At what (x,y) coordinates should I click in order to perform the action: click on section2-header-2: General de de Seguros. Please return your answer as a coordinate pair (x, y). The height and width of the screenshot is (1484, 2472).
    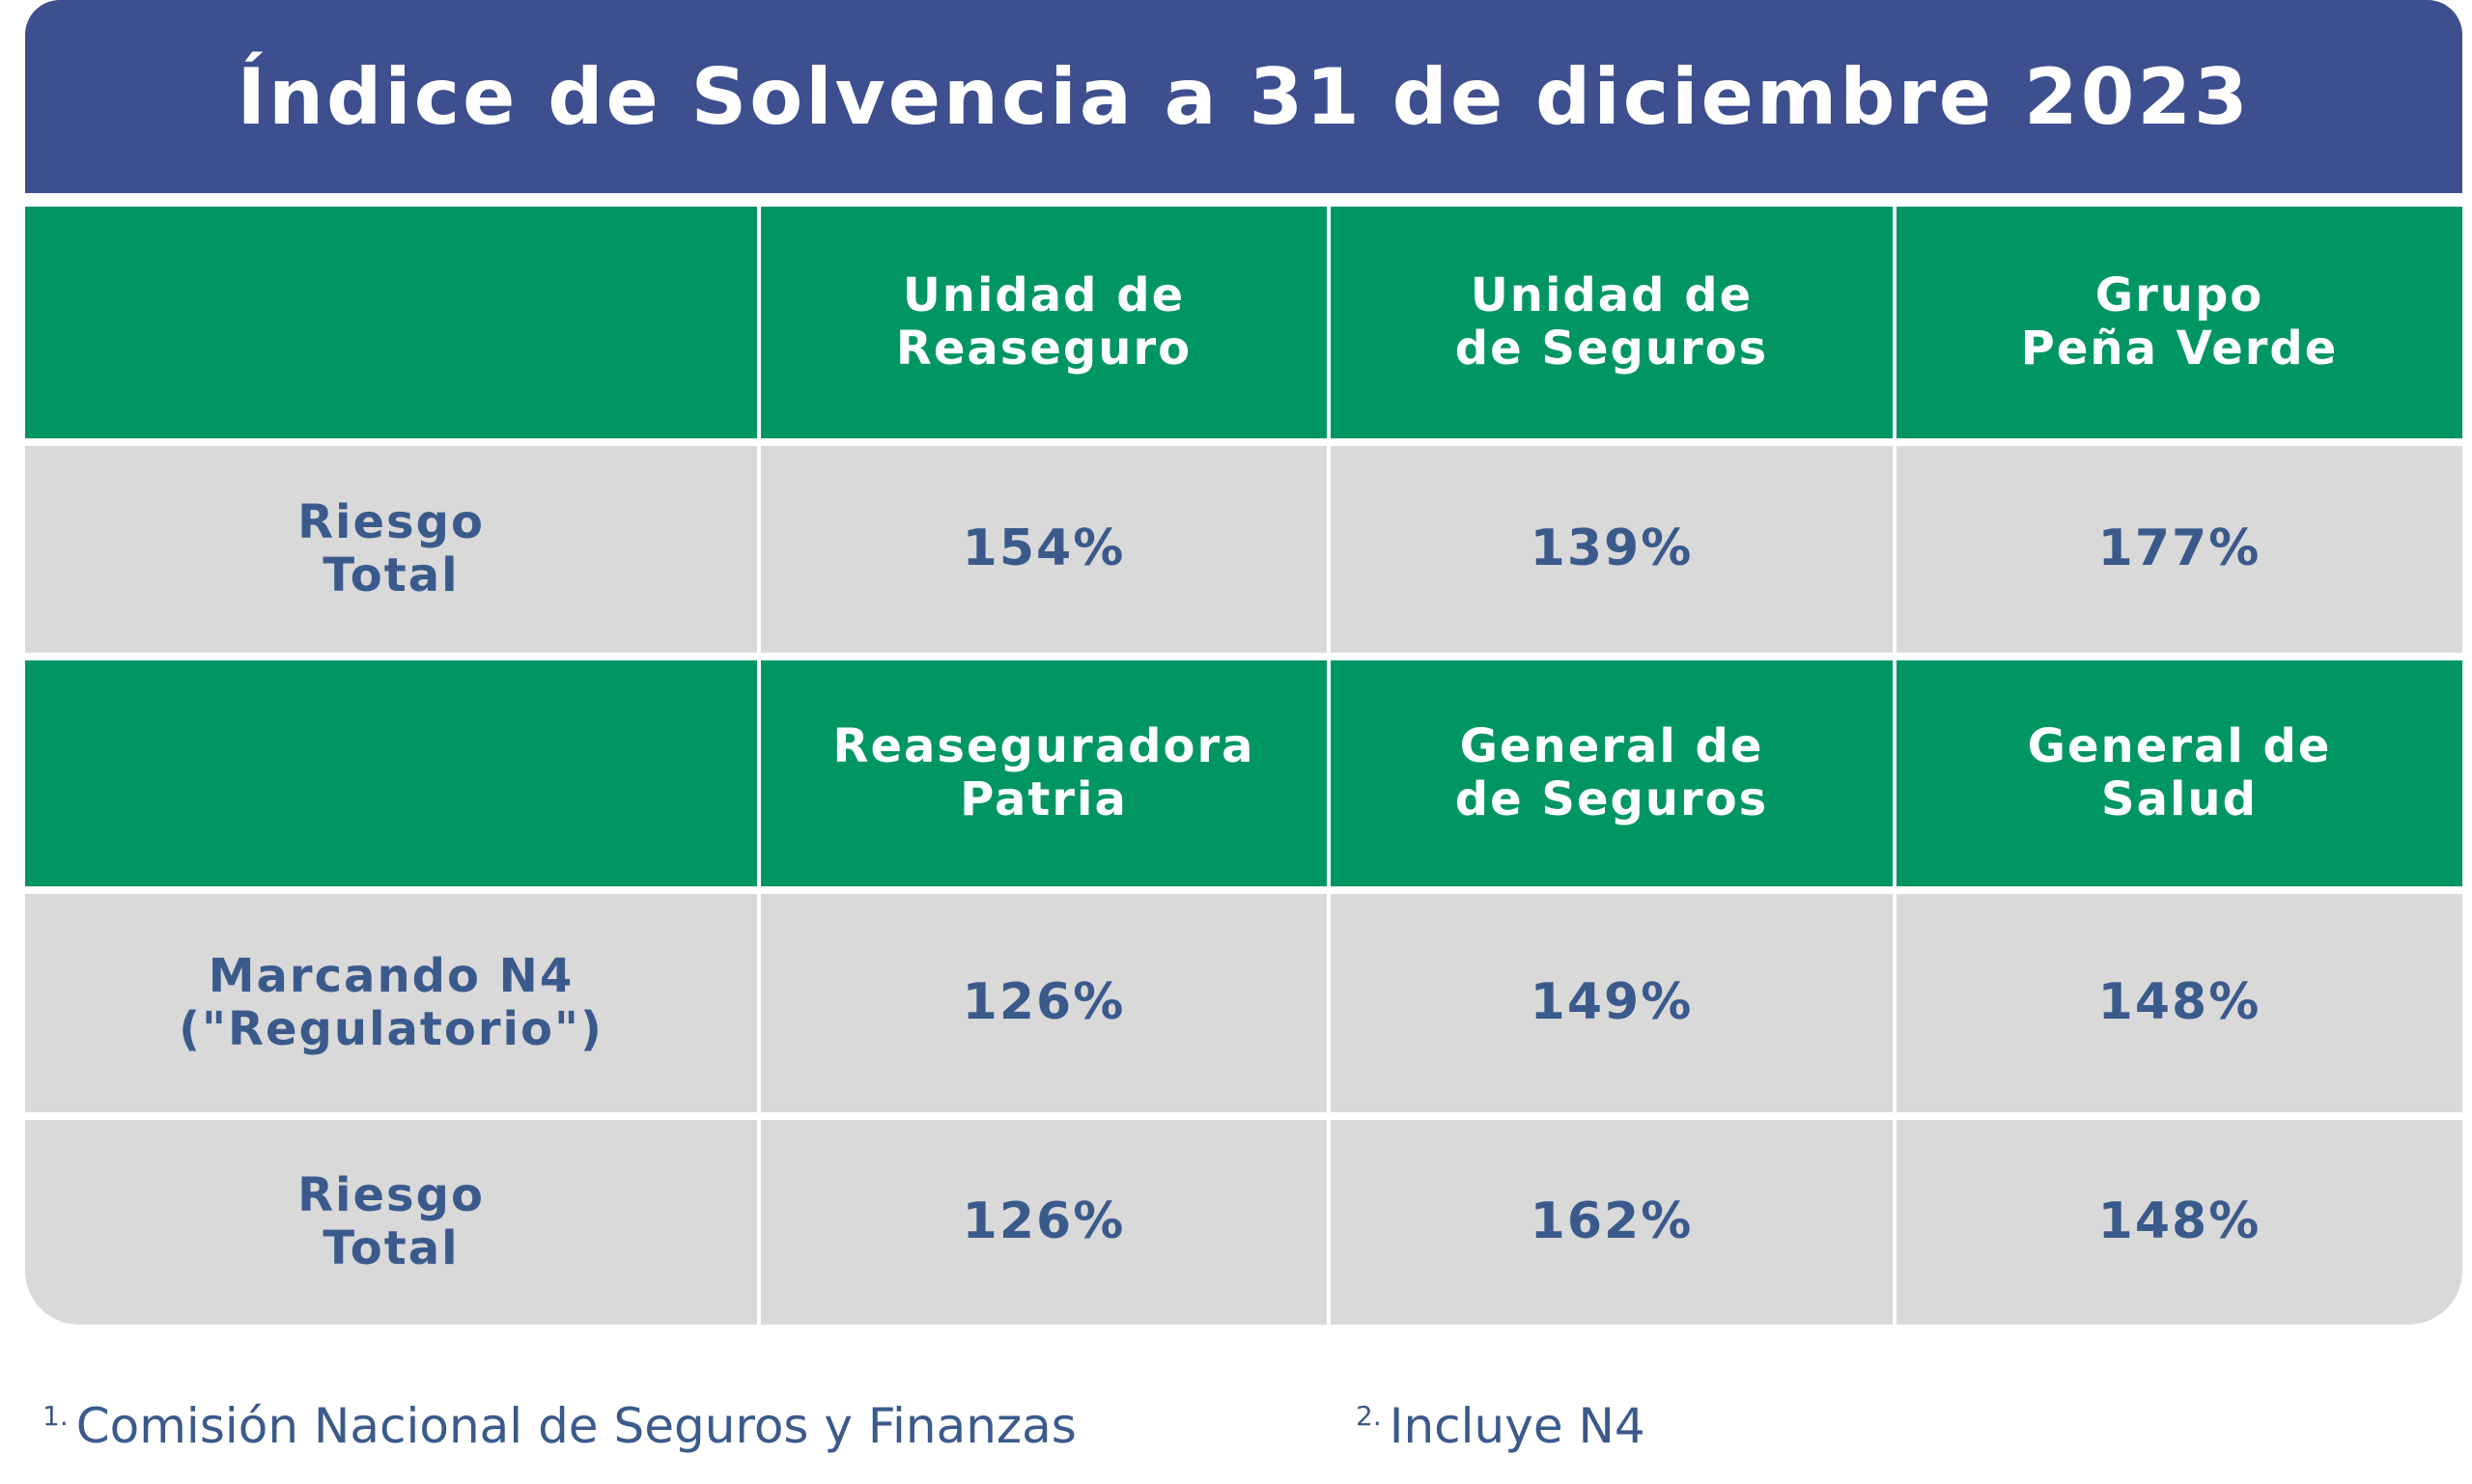
    Looking at the image, I should click on (1612, 773).